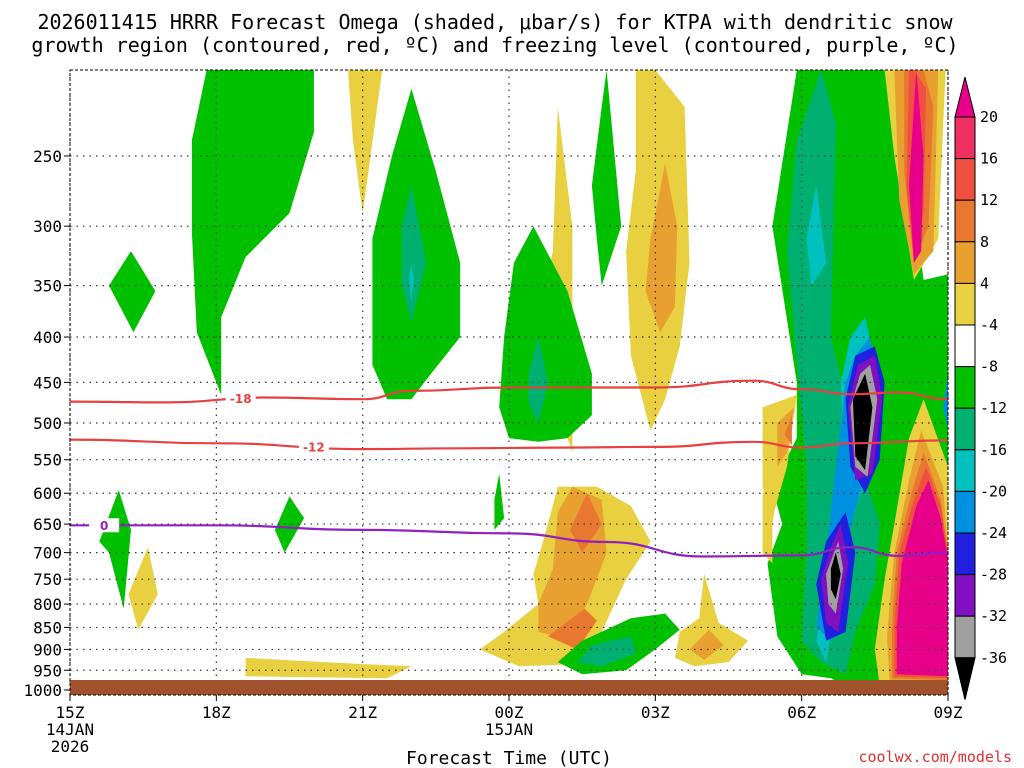 This screenshot has height=768, width=1024. What do you see at coordinates (47, 604) in the screenshot?
I see `y-tick-label-11: 800` at bounding box center [47, 604].